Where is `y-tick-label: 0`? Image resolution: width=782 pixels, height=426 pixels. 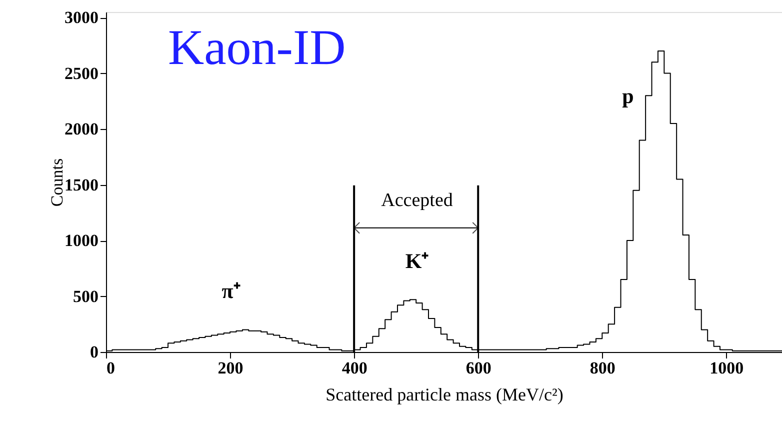
y-tick-label: 0 is located at coordinates (94, 352).